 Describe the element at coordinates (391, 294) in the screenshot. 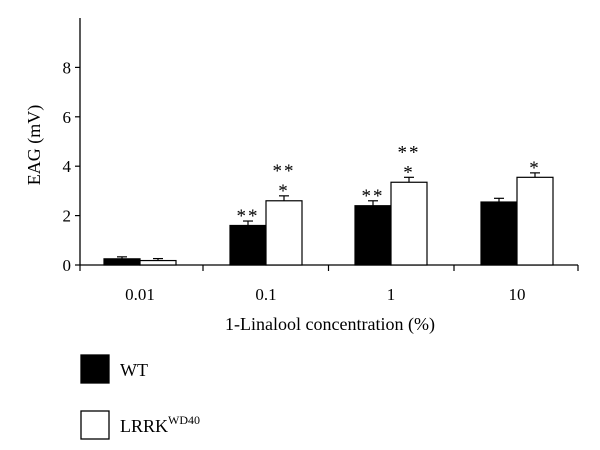

I see `x-tick-label: 1` at that location.